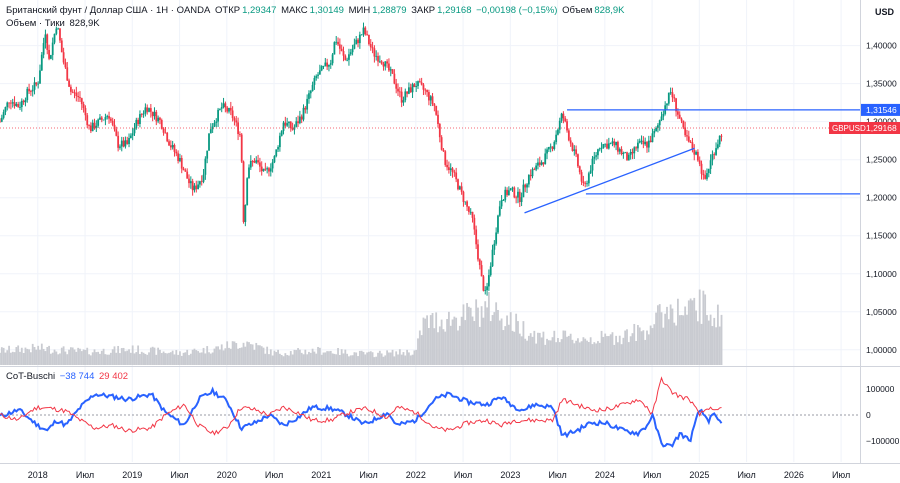 This screenshot has height=483, width=900. I want to click on currency-label: USD, so click(884, 12).